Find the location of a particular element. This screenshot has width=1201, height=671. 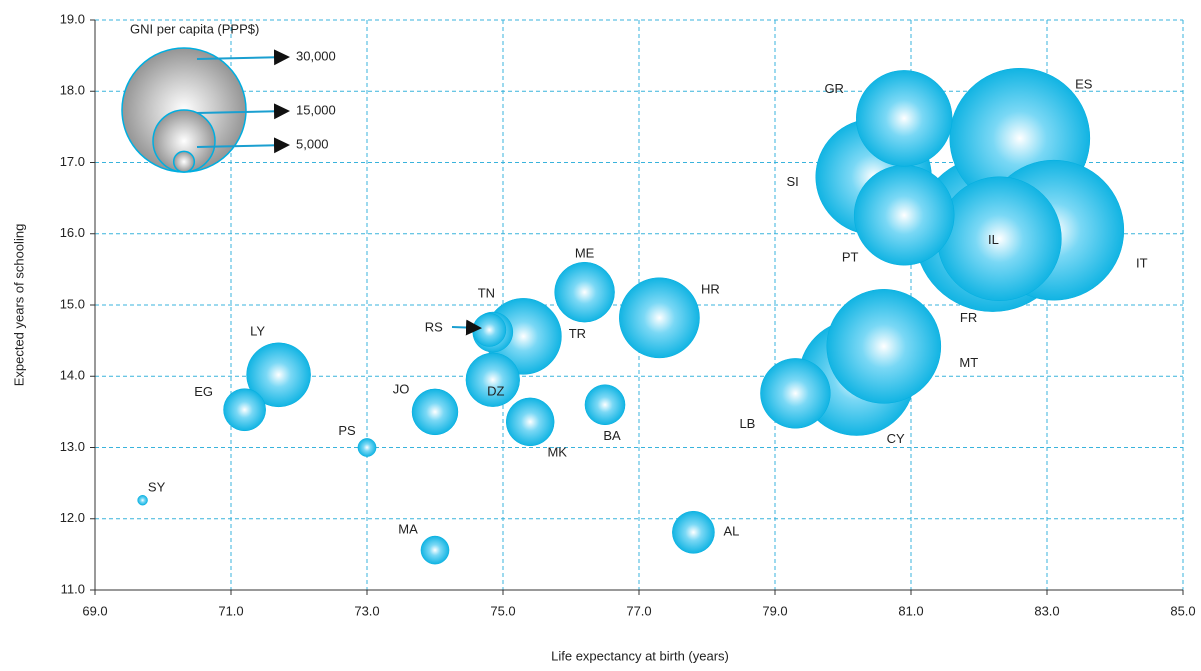

point-label: ME is located at coordinates (585, 253).